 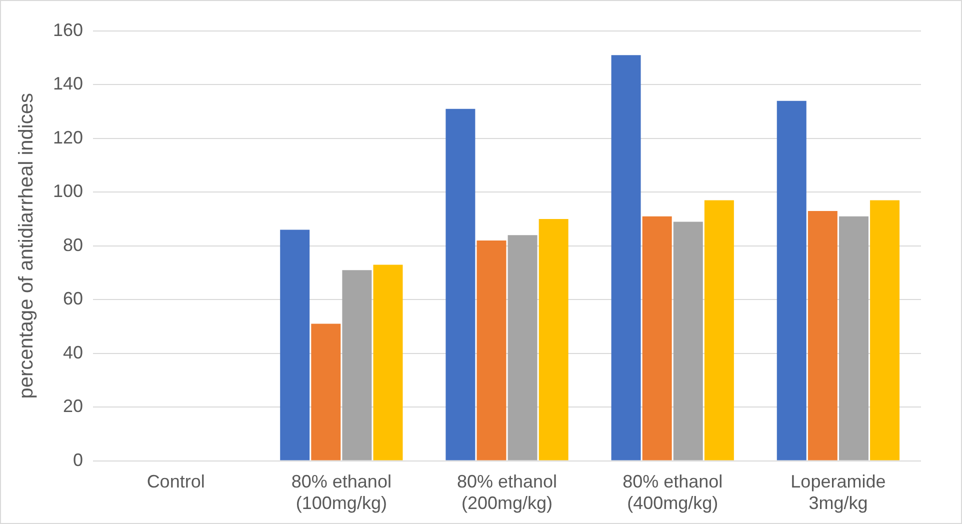 I want to click on y-tick-label: 0, so click(x=78, y=460).